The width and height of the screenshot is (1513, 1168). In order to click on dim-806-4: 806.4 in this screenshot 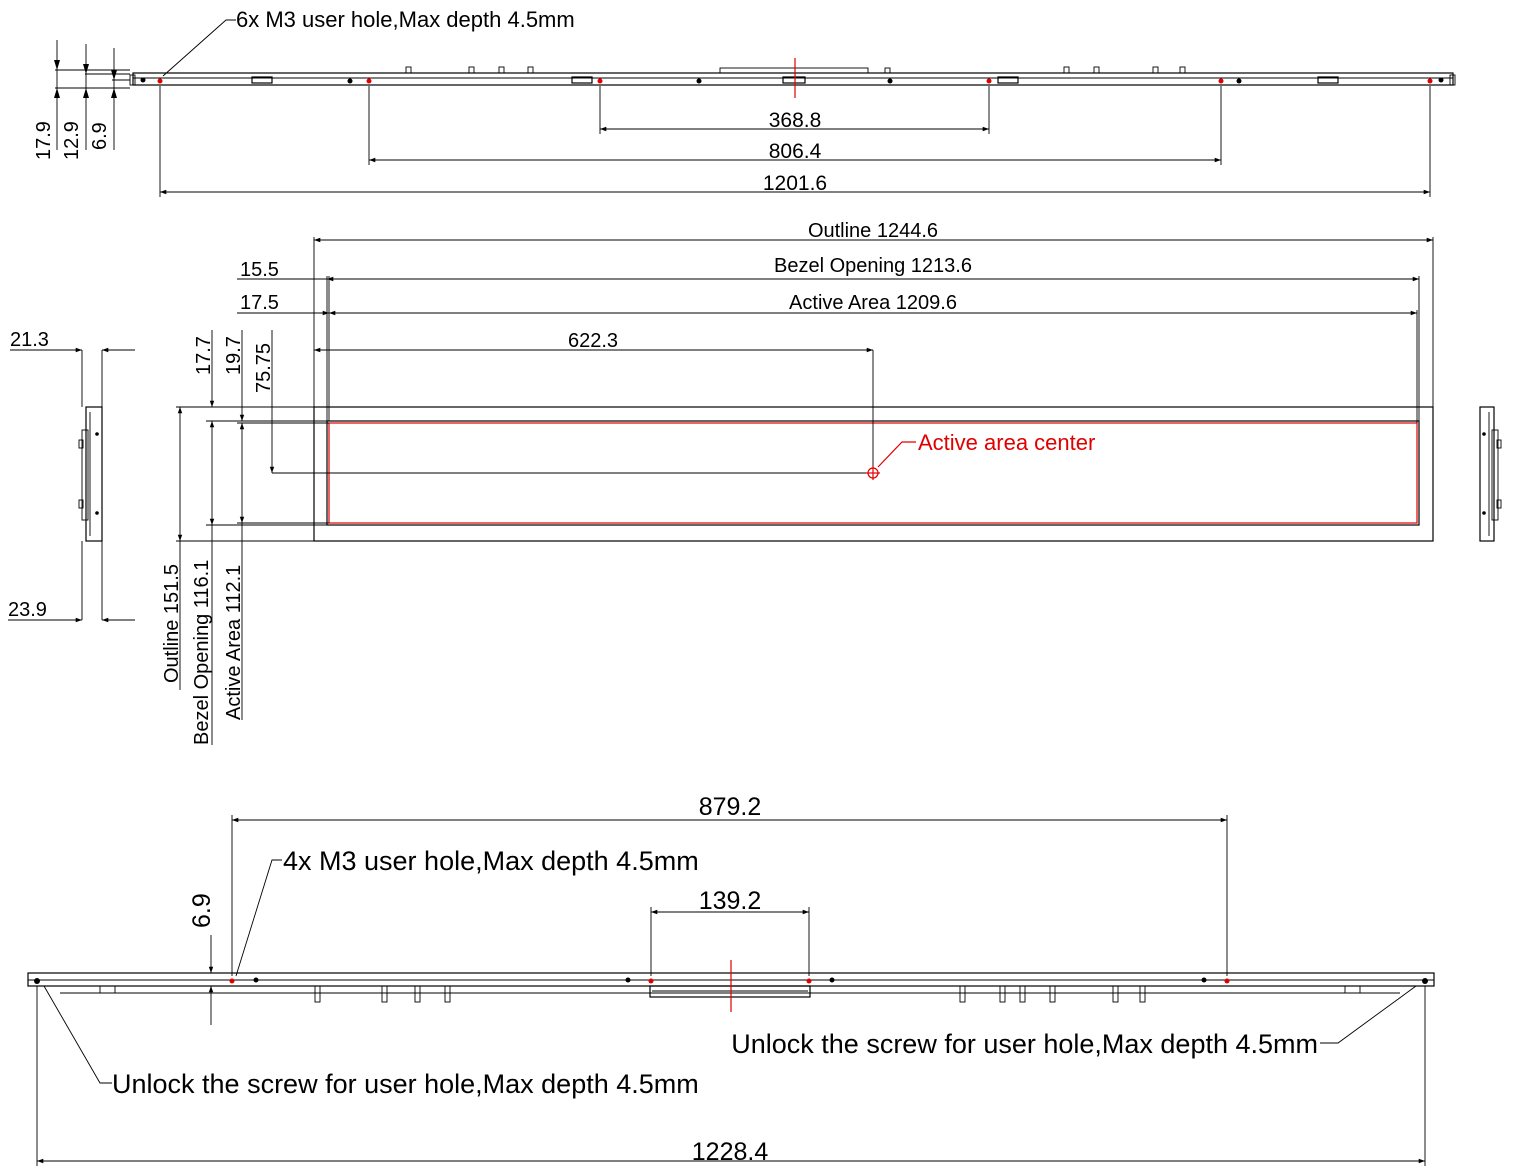, I will do `click(795, 151)`.